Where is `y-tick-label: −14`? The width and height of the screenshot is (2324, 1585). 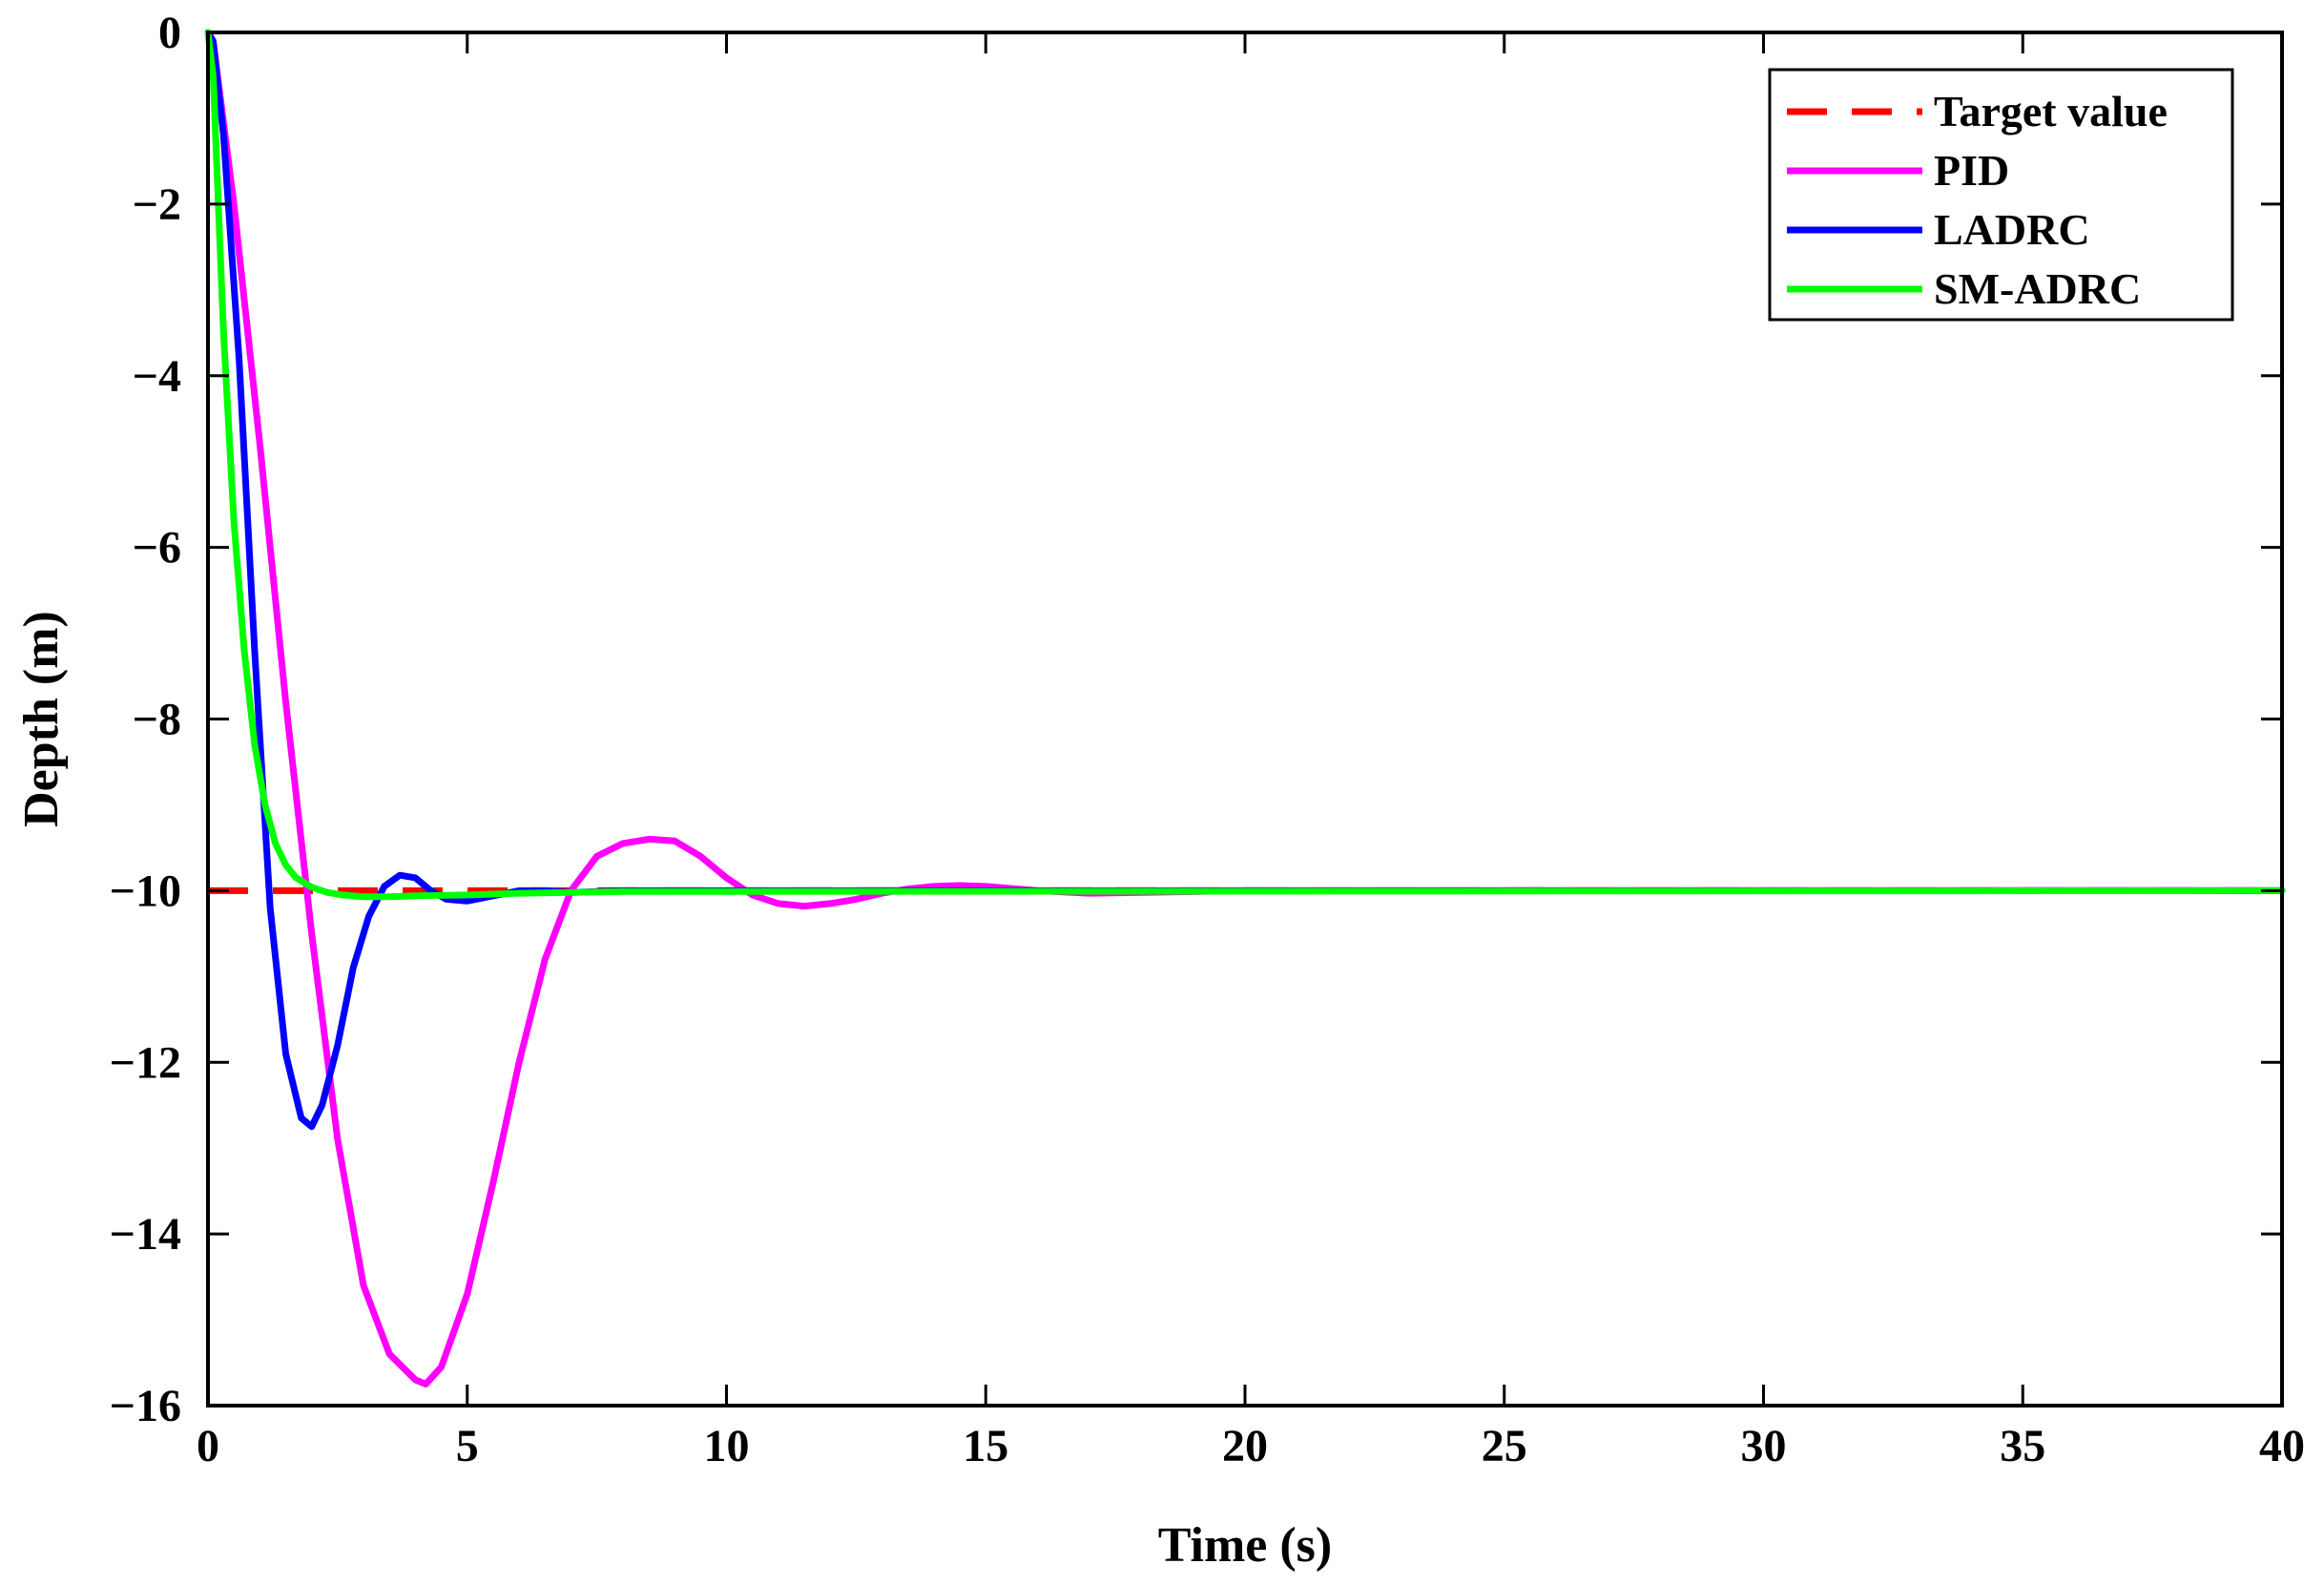
y-tick-label: −14 is located at coordinates (145, 1234).